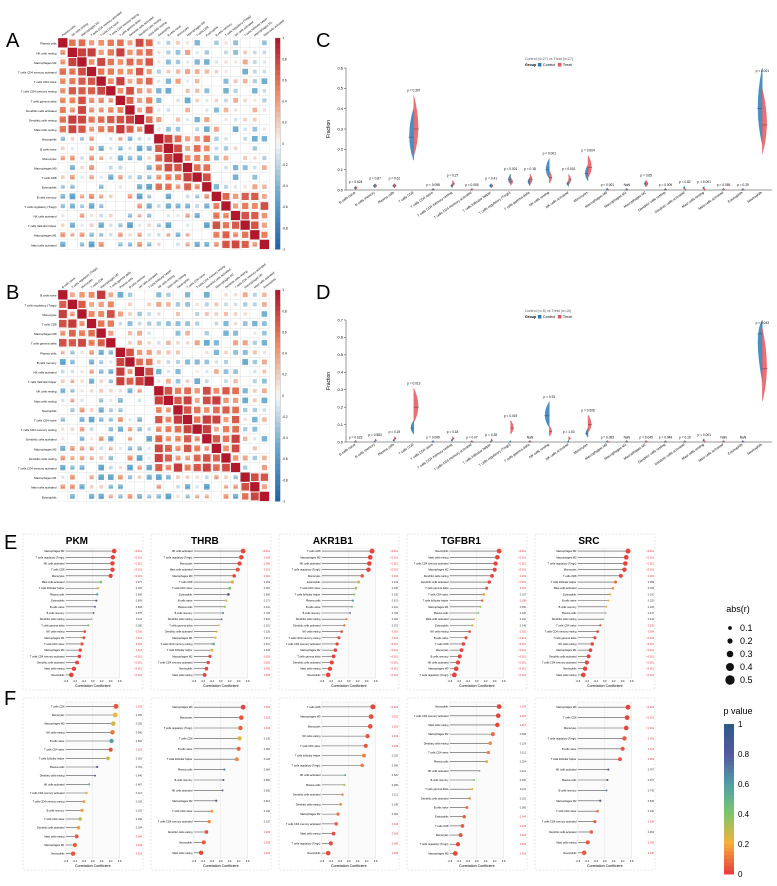 The height and width of the screenshot is (886, 777). Describe the element at coordinates (763, 323) in the screenshot. I see `p-value-label: p = 0.043` at that location.